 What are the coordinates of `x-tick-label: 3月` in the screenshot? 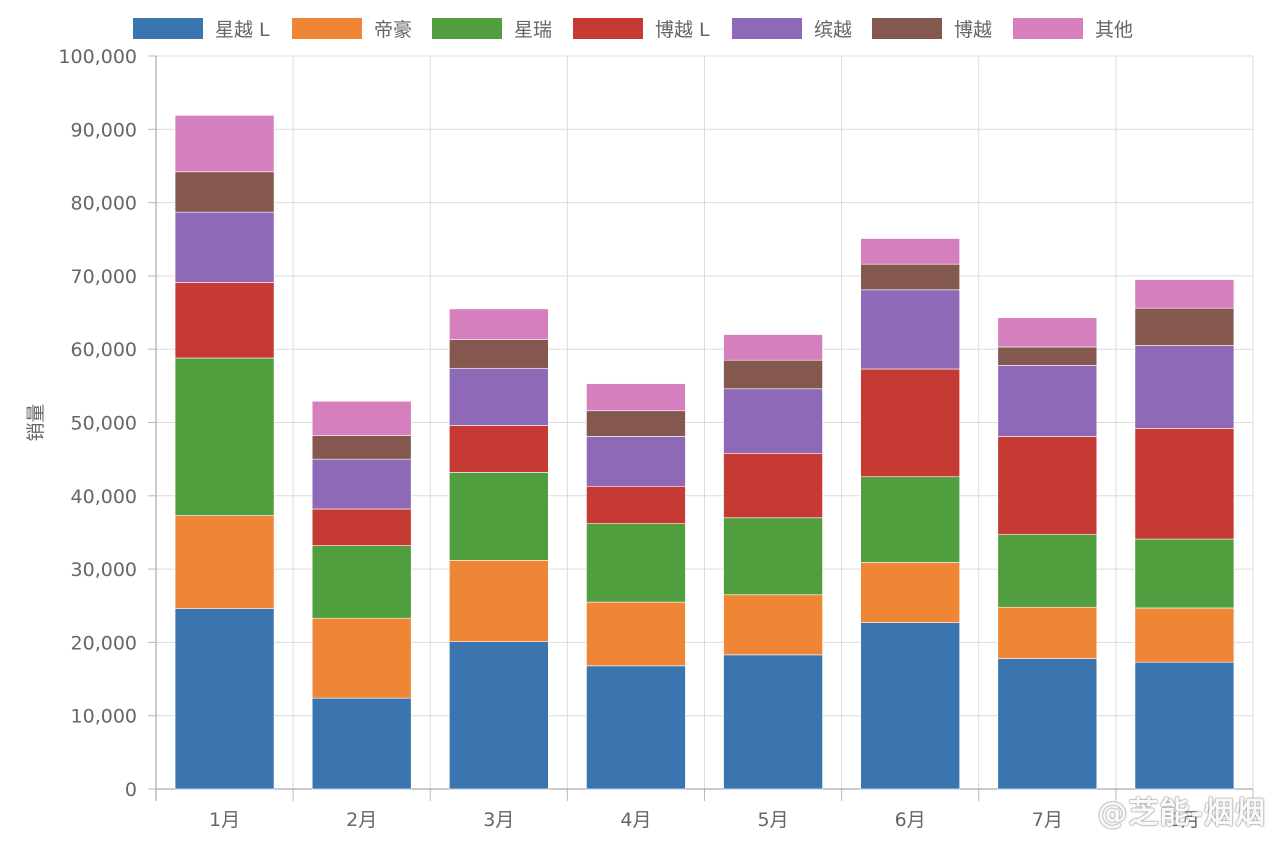 It's located at (498, 820).